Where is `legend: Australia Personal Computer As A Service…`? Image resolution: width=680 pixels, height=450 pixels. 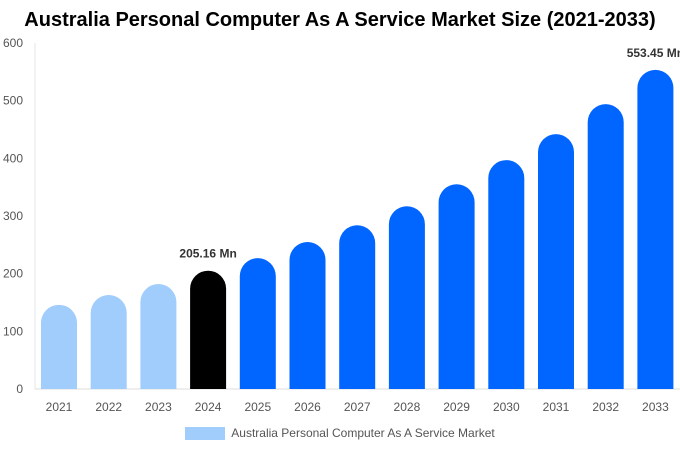 legend: Australia Personal Computer As A Service… is located at coordinates (340, 433).